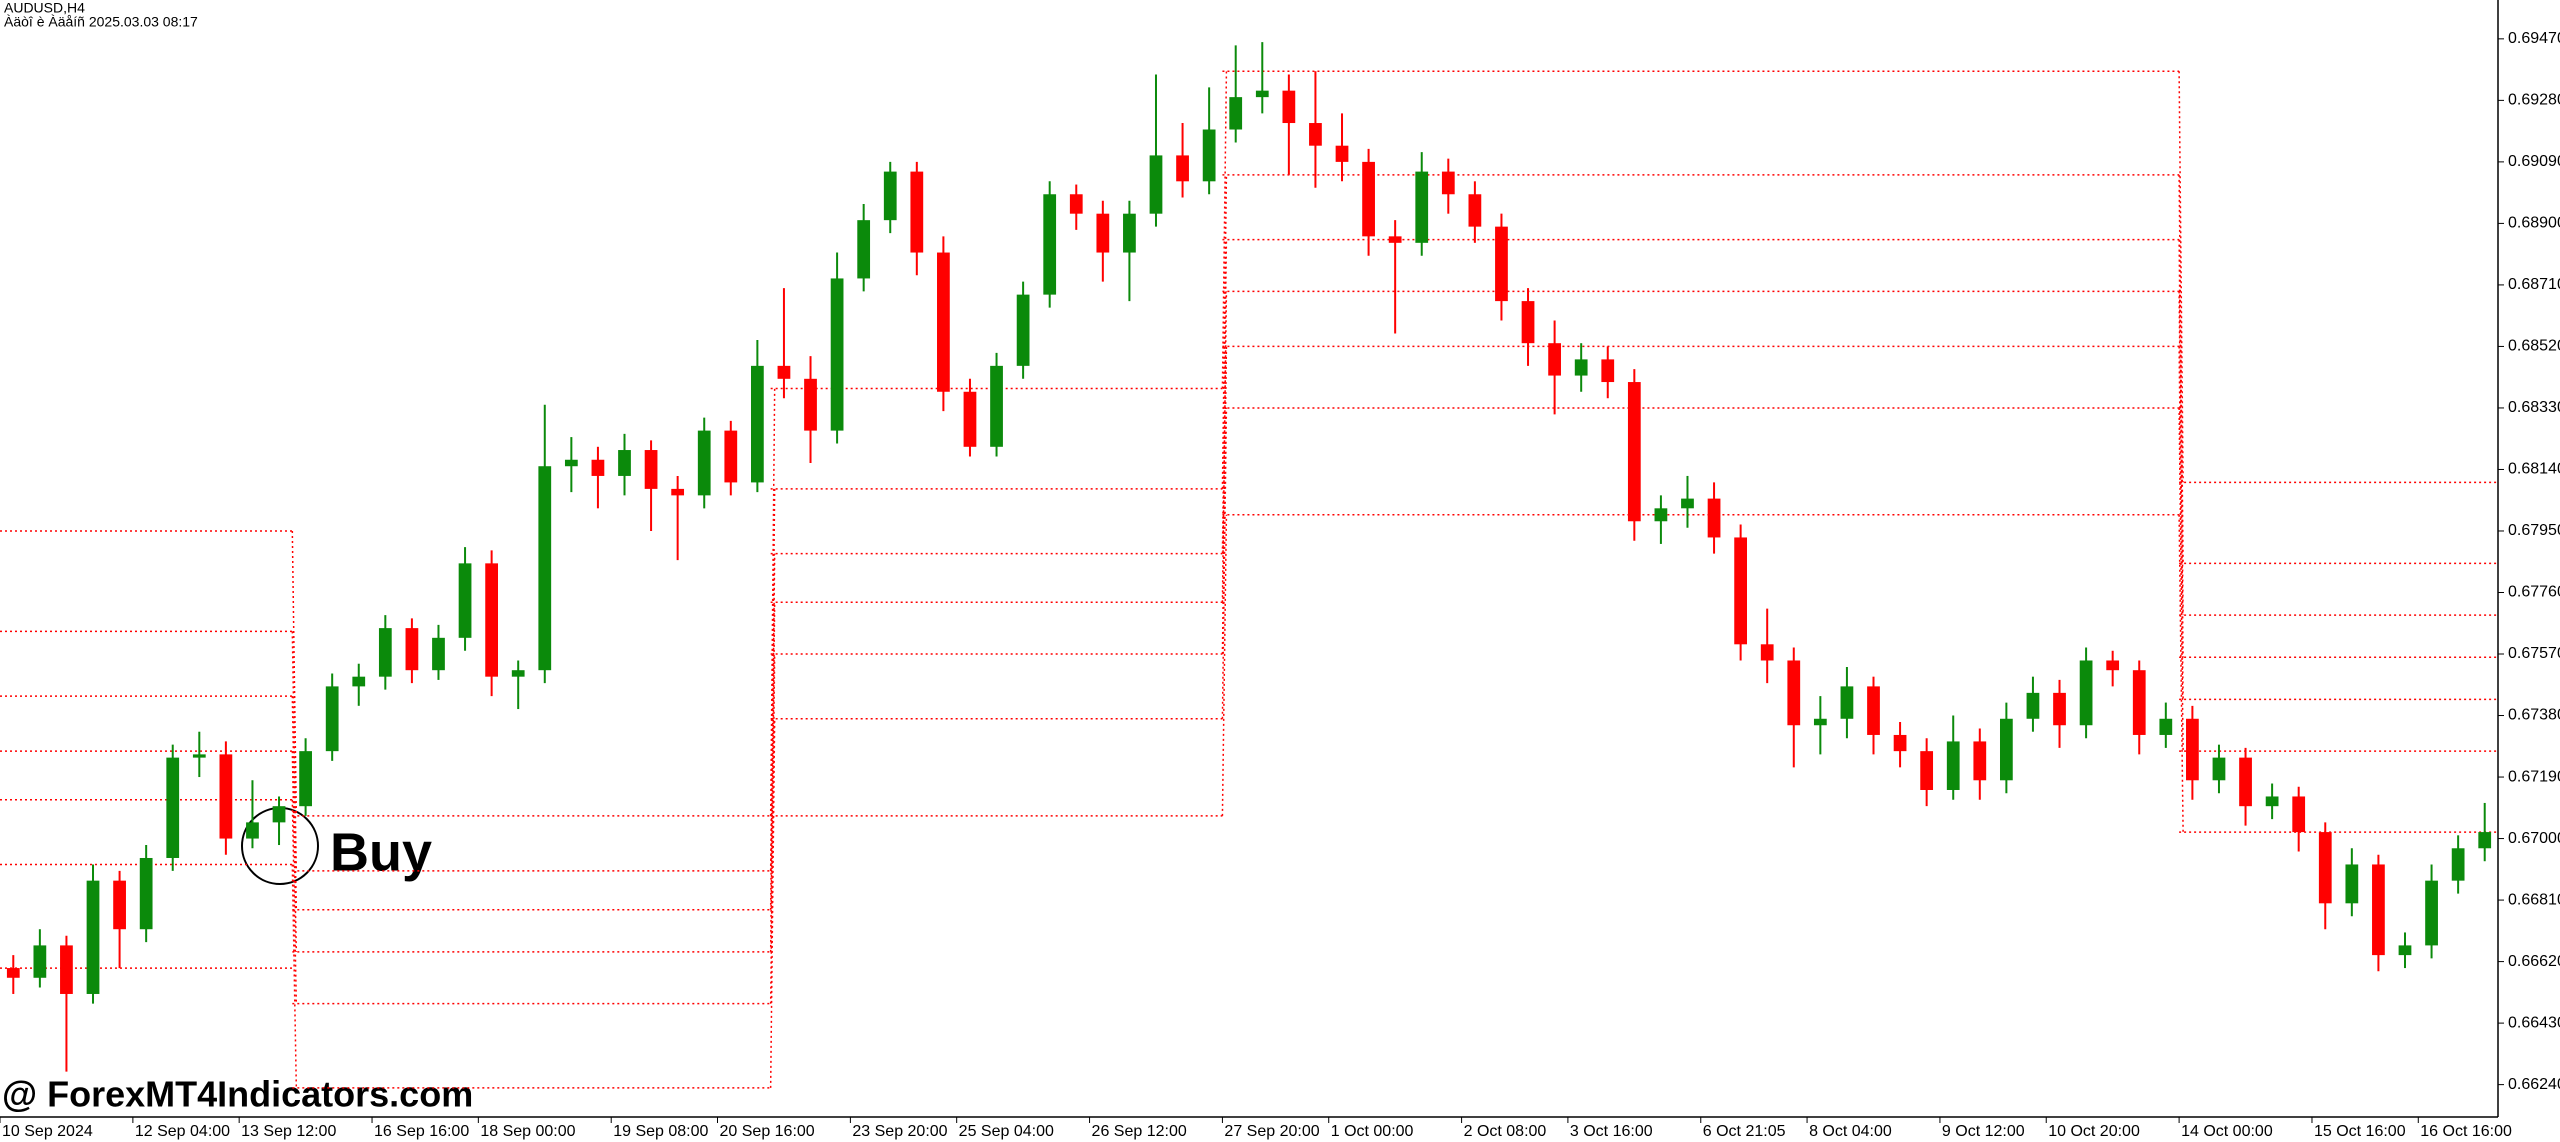 The image size is (2560, 1142). I want to click on x-tick-label: 3 Oct 16:00, so click(1611, 1131).